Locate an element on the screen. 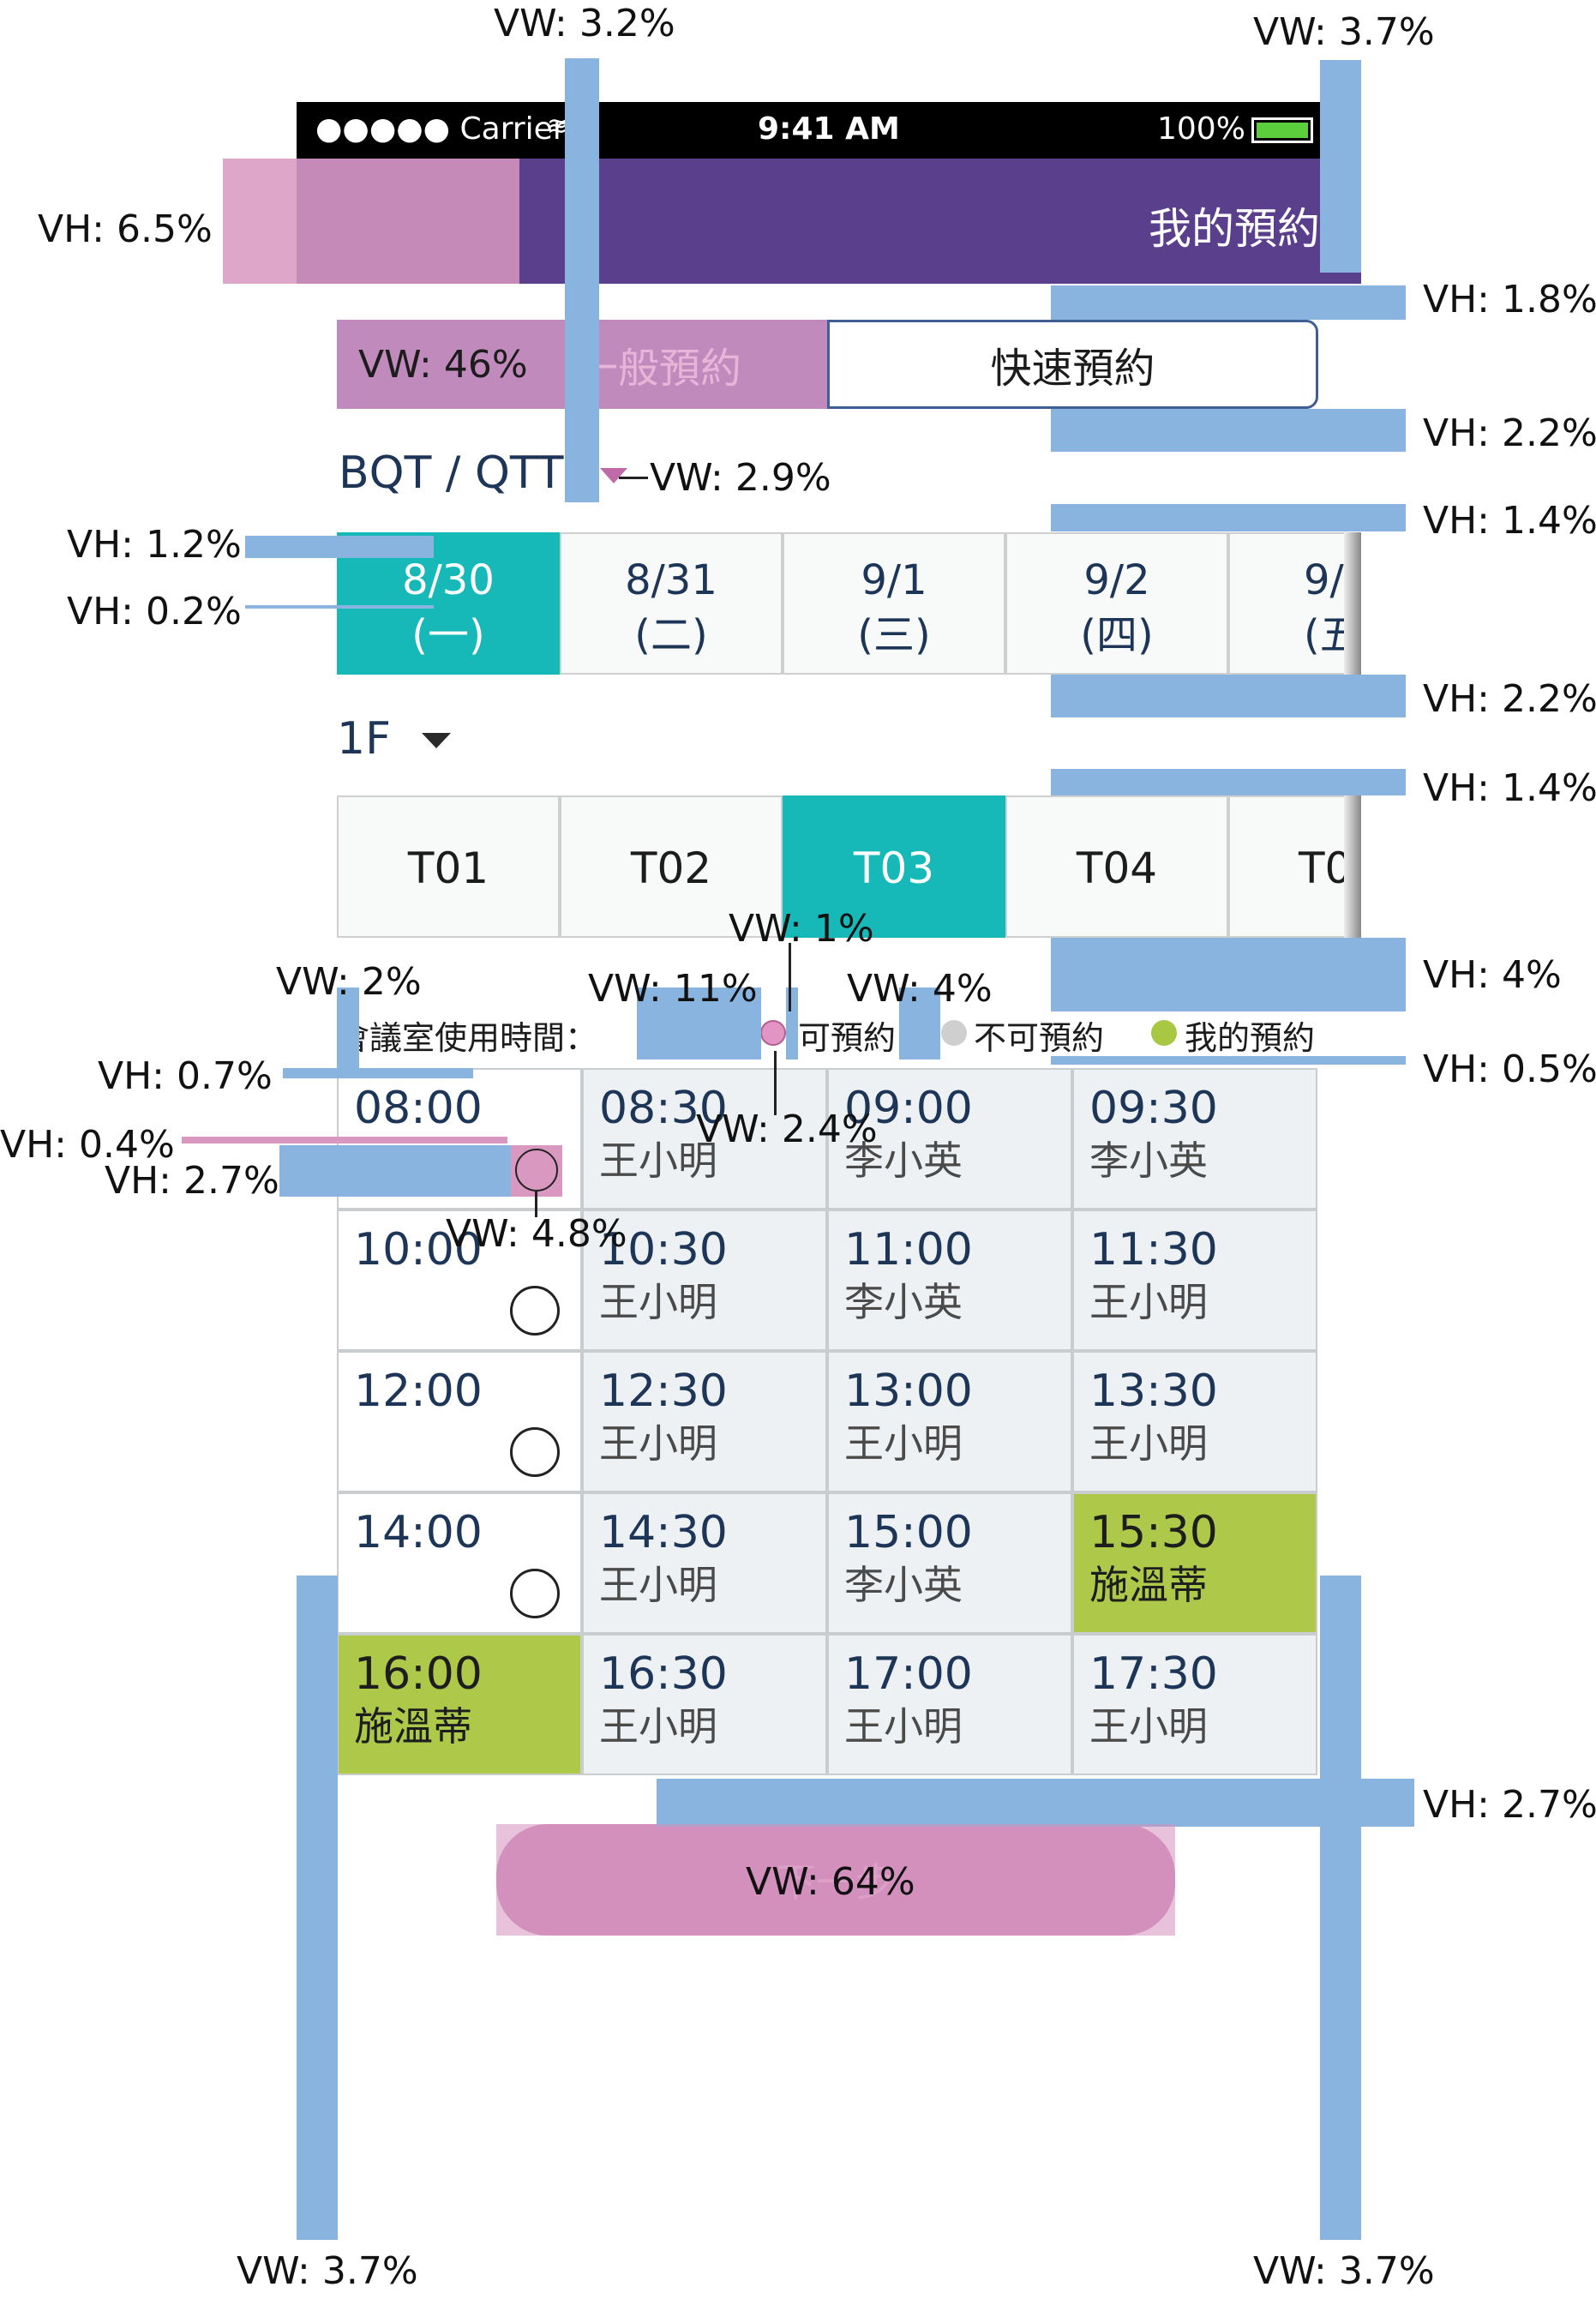 The width and height of the screenshot is (1596, 2305). legend-mine: 我的預約 is located at coordinates (1250, 1038).